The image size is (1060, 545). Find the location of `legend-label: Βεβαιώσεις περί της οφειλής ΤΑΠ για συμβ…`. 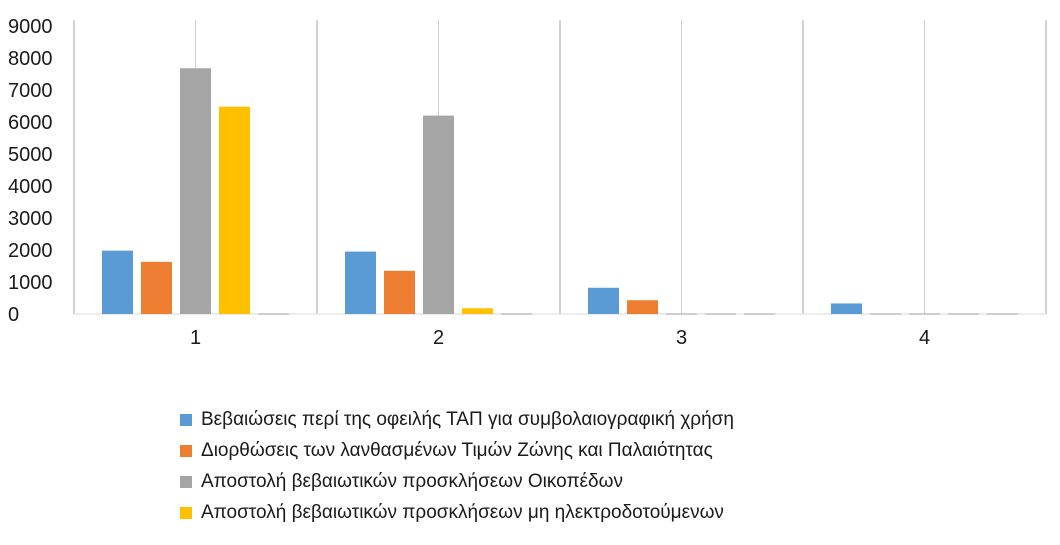

legend-label: Βεβαιώσεις περί της οφειλής ΤΑΠ για συμβ… is located at coordinates (467, 419).